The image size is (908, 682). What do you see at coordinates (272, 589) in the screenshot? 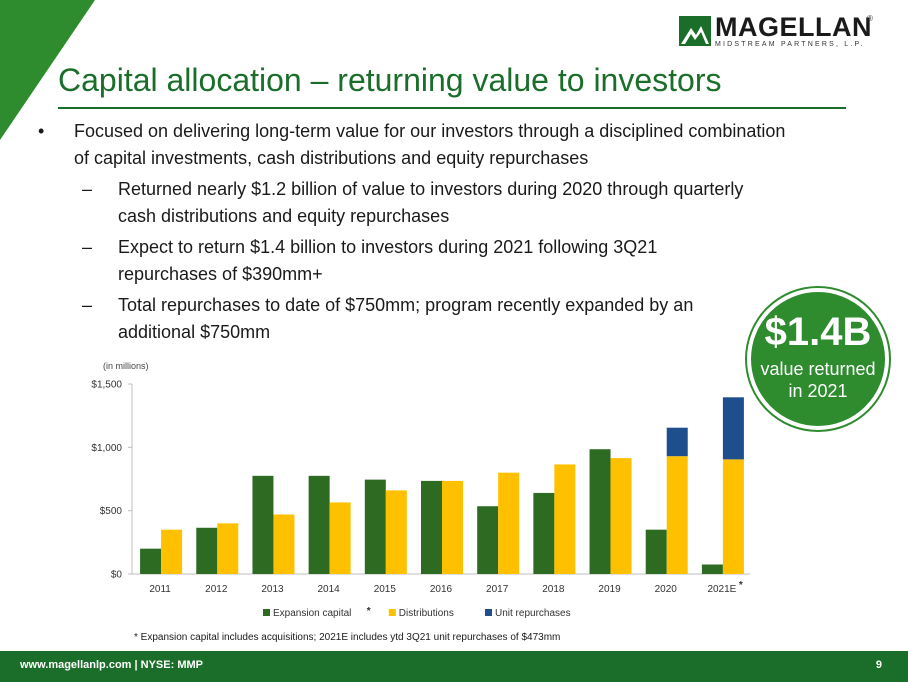
I see `x-tick-label: 2013` at bounding box center [272, 589].